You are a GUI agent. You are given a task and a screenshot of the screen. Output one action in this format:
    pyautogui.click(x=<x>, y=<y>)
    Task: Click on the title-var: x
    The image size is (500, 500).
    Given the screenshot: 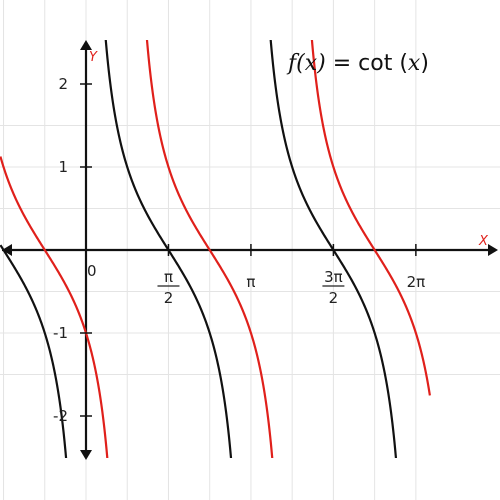 What is the action you would take?
    pyautogui.click(x=414, y=63)
    